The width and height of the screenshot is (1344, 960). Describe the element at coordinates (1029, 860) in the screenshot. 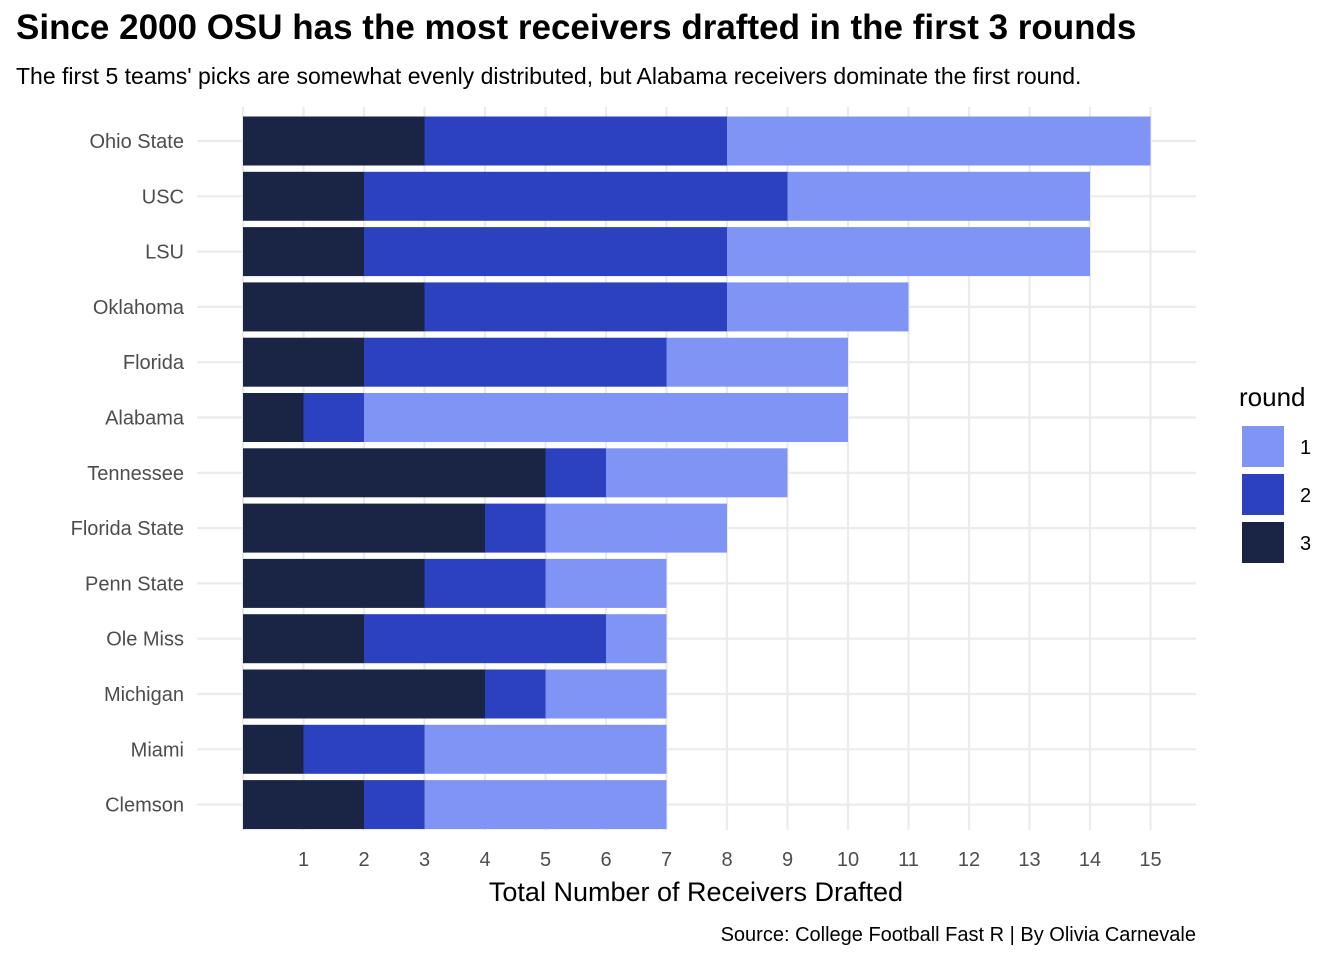

I see `x-tick-label: 13` at that location.